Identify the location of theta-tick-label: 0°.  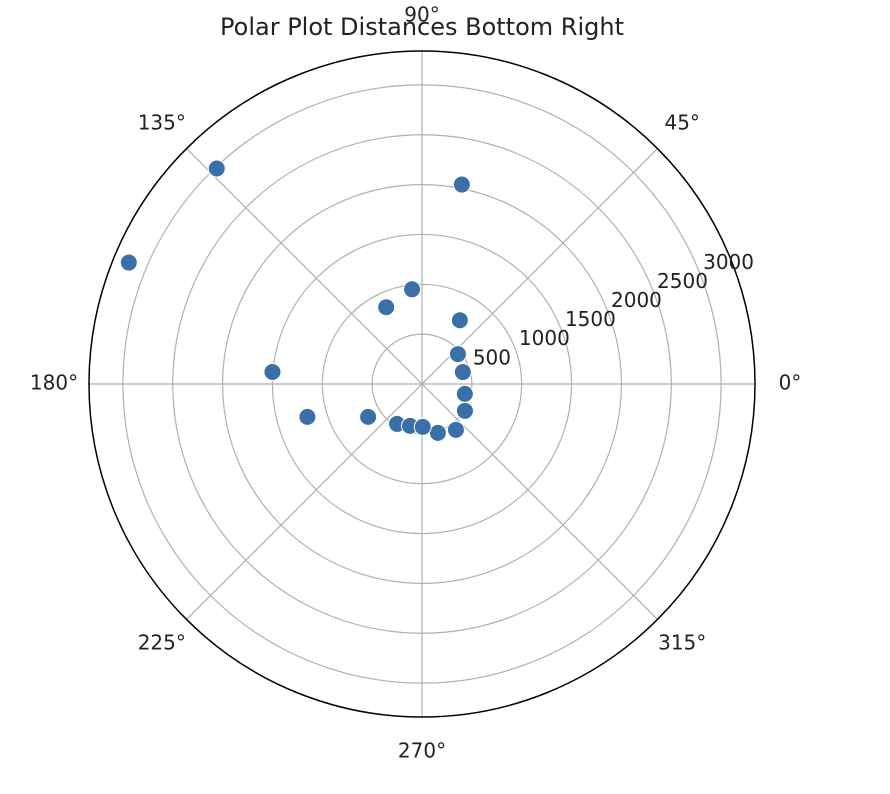
(790, 383).